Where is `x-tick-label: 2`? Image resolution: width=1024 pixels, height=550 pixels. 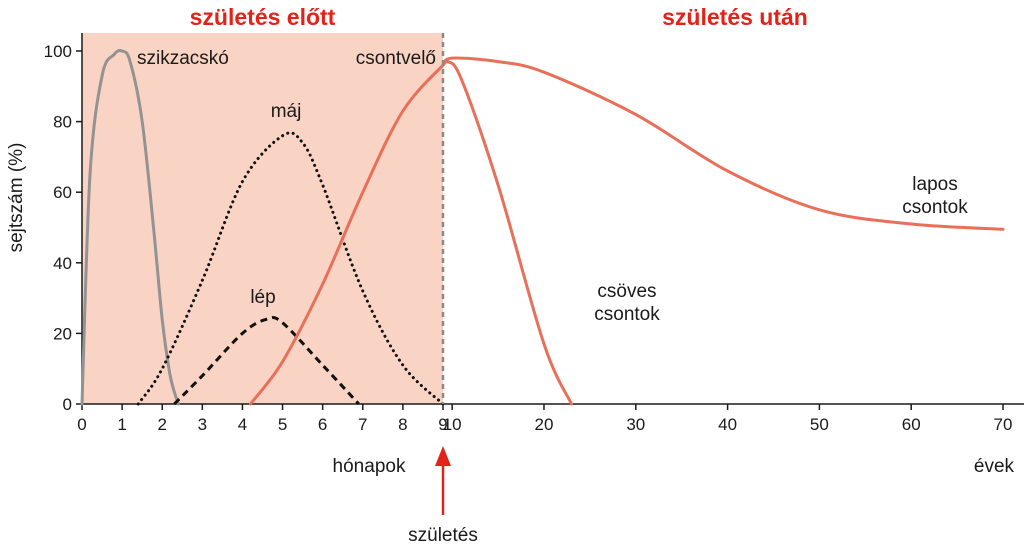
x-tick-label: 2 is located at coordinates (161, 424).